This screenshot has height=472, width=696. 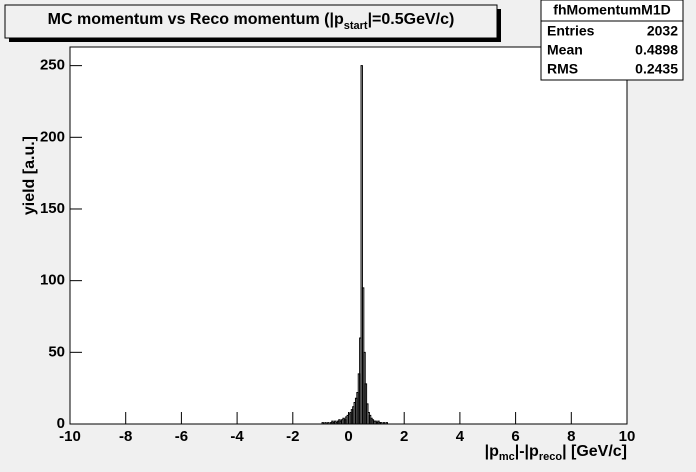 I want to click on x-tick-label: -2, so click(x=292, y=436).